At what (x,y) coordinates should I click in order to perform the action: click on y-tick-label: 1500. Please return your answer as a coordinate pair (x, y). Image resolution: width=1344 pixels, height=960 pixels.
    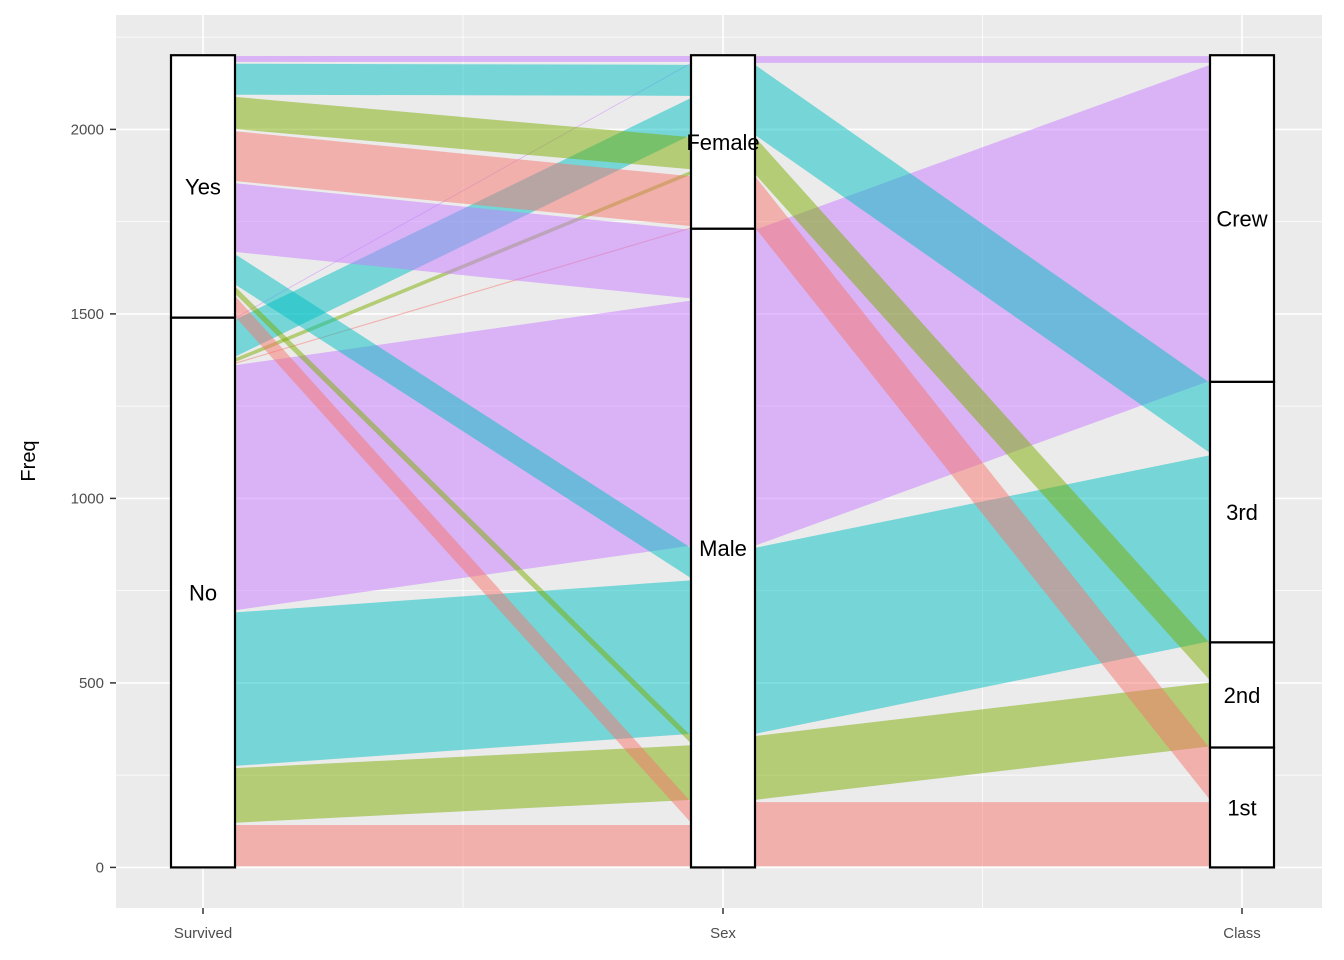
    Looking at the image, I should click on (87, 314).